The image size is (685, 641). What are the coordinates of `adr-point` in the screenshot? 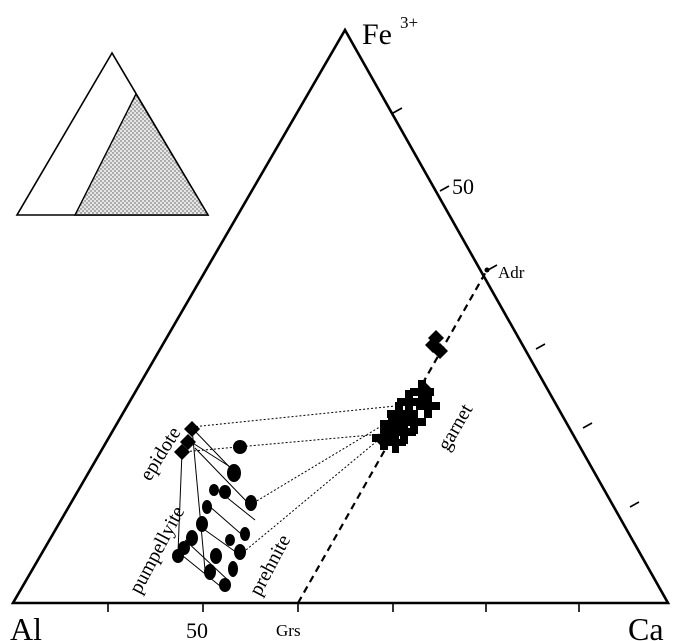 It's located at (487, 270).